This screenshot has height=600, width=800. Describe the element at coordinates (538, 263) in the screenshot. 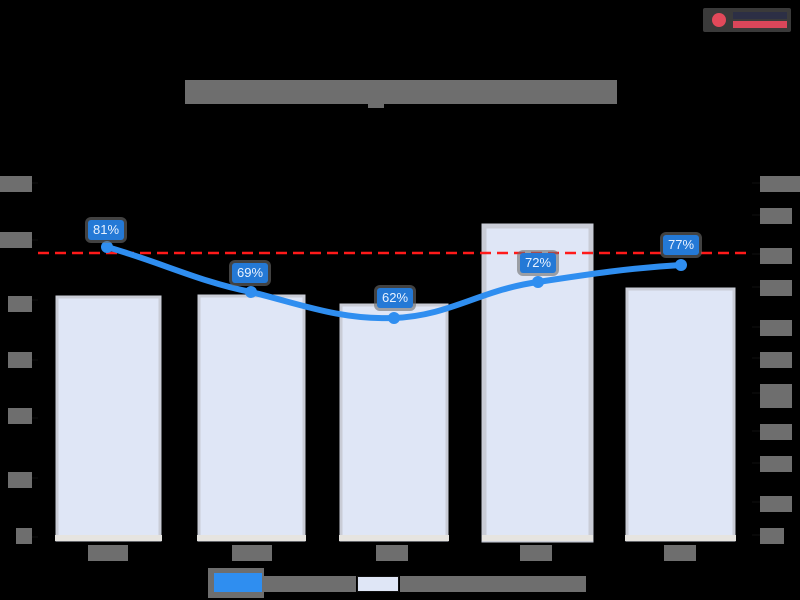

I see `data-label: 72%` at that location.